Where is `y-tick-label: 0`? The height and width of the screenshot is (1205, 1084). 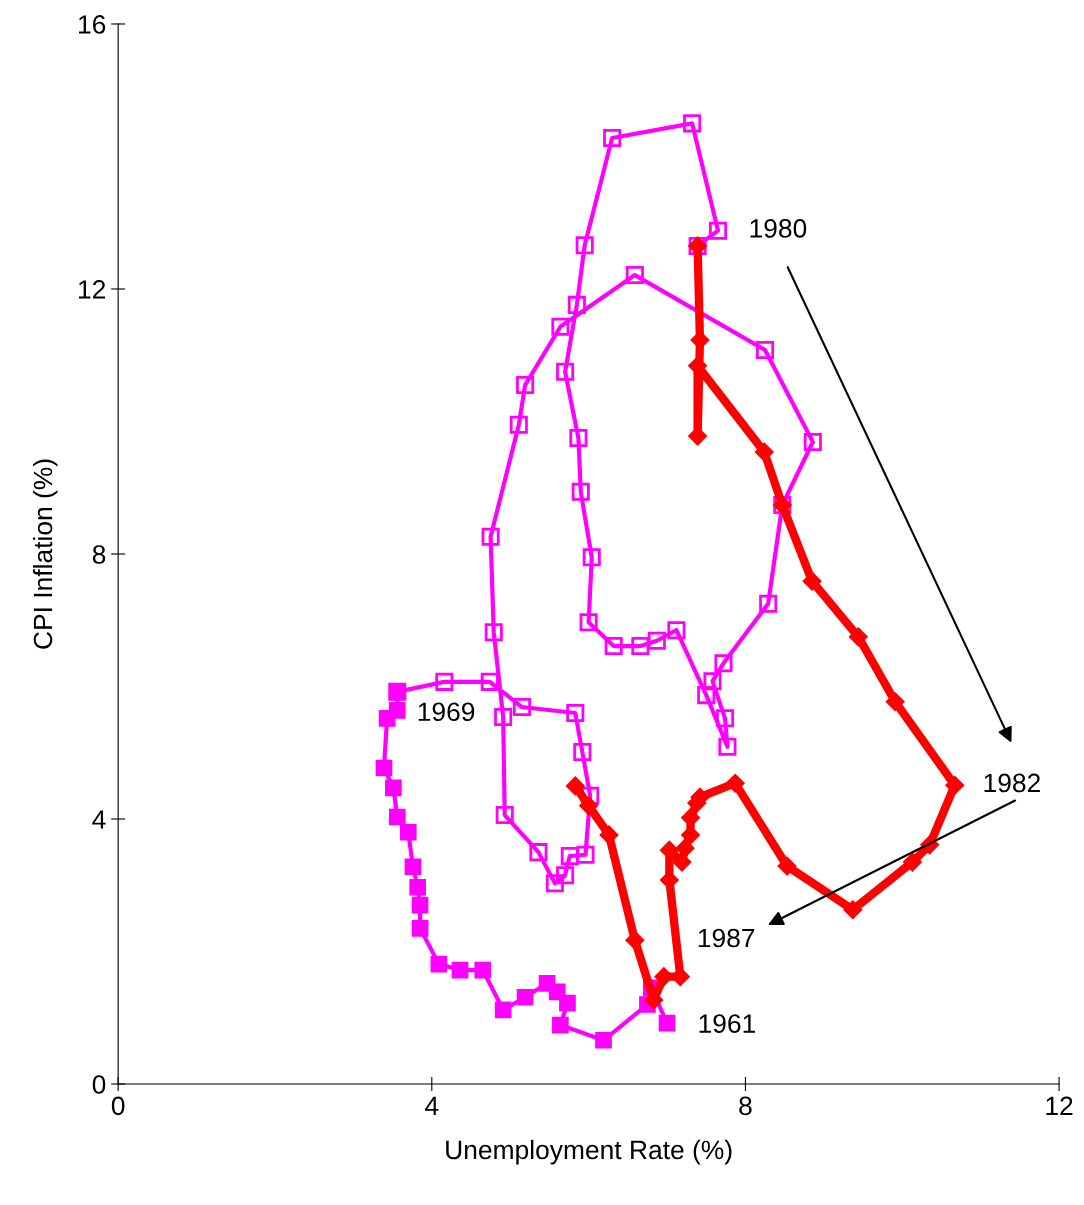
y-tick-label: 0 is located at coordinates (99, 1084).